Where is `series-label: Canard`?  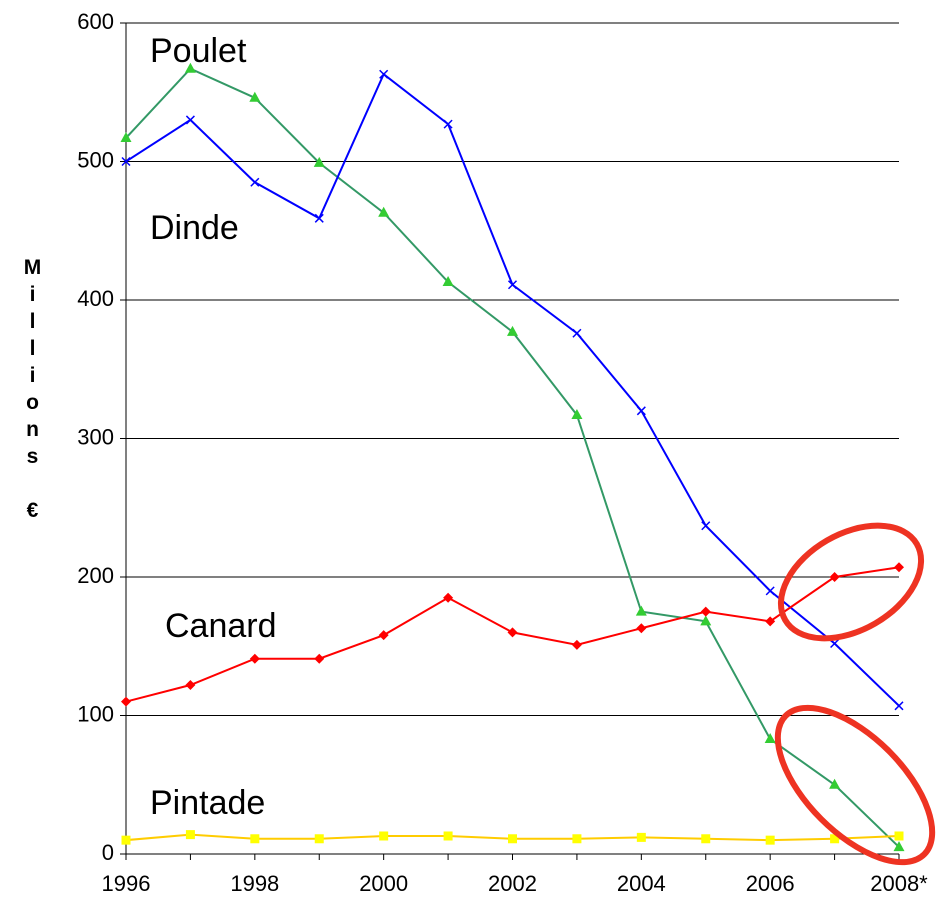
series-label: Canard is located at coordinates (221, 626).